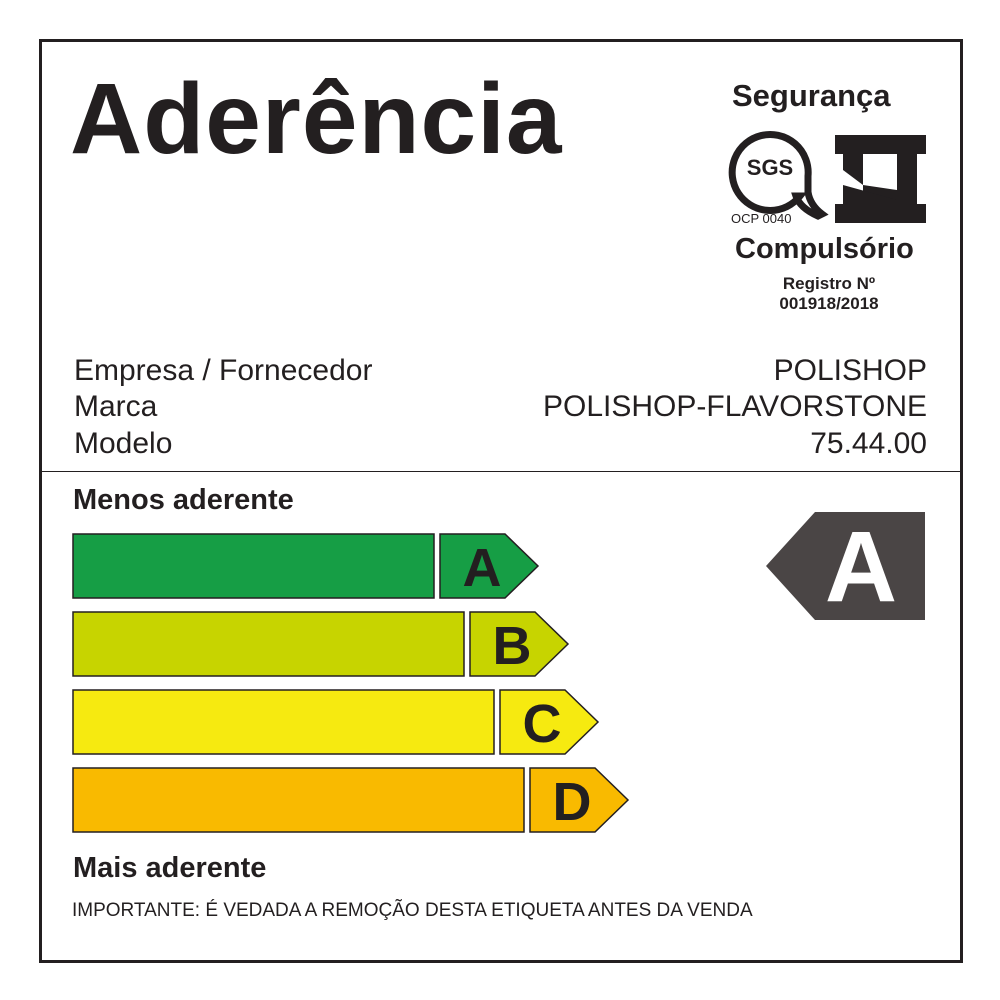 The image size is (1000, 1000). I want to click on scale-top-label: Menos aderente, so click(183, 500).